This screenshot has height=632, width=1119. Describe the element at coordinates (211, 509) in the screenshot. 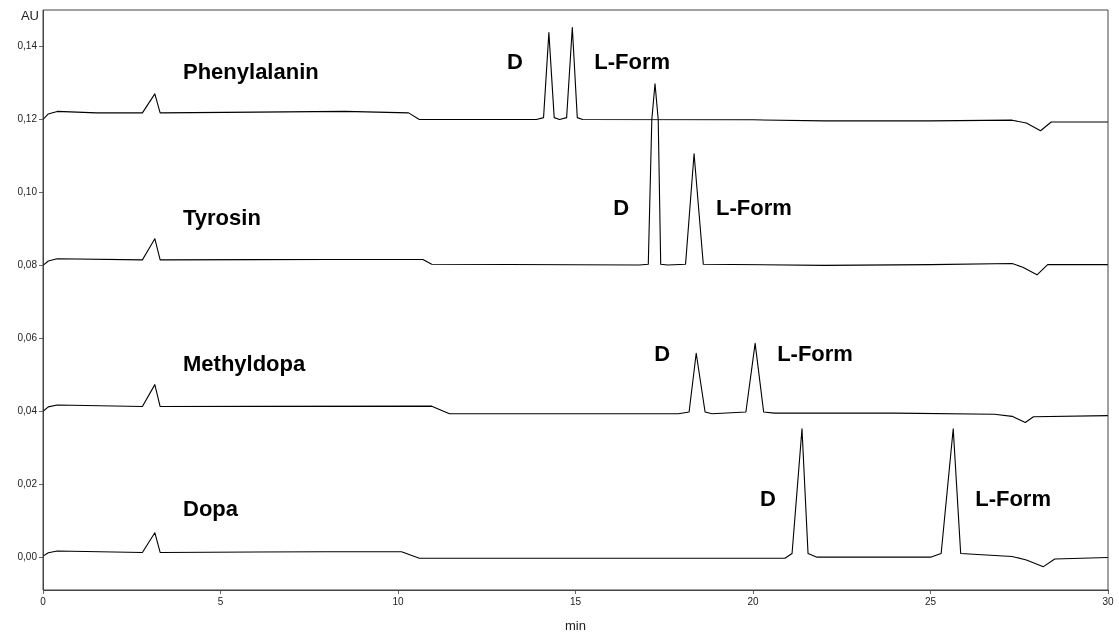

I see `series-label: Dopa` at that location.